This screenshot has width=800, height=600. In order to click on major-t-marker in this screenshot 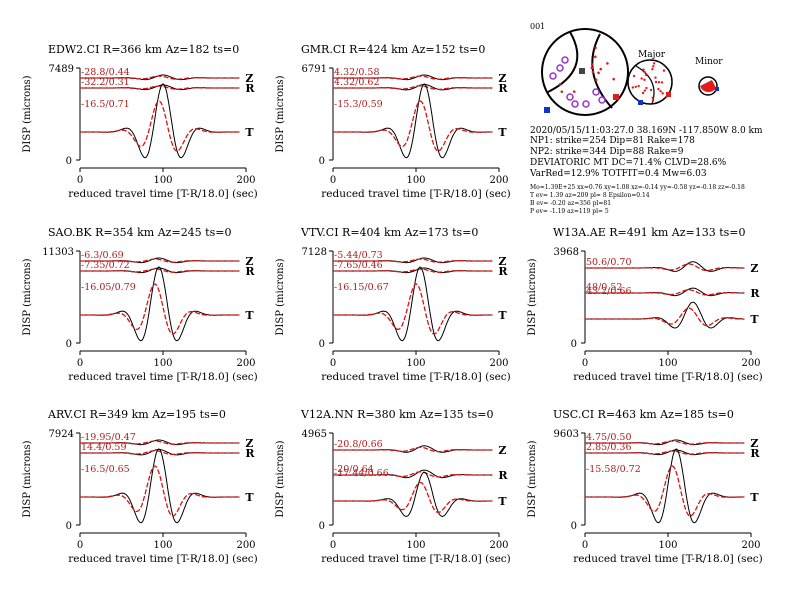, I will do `click(668, 94)`.